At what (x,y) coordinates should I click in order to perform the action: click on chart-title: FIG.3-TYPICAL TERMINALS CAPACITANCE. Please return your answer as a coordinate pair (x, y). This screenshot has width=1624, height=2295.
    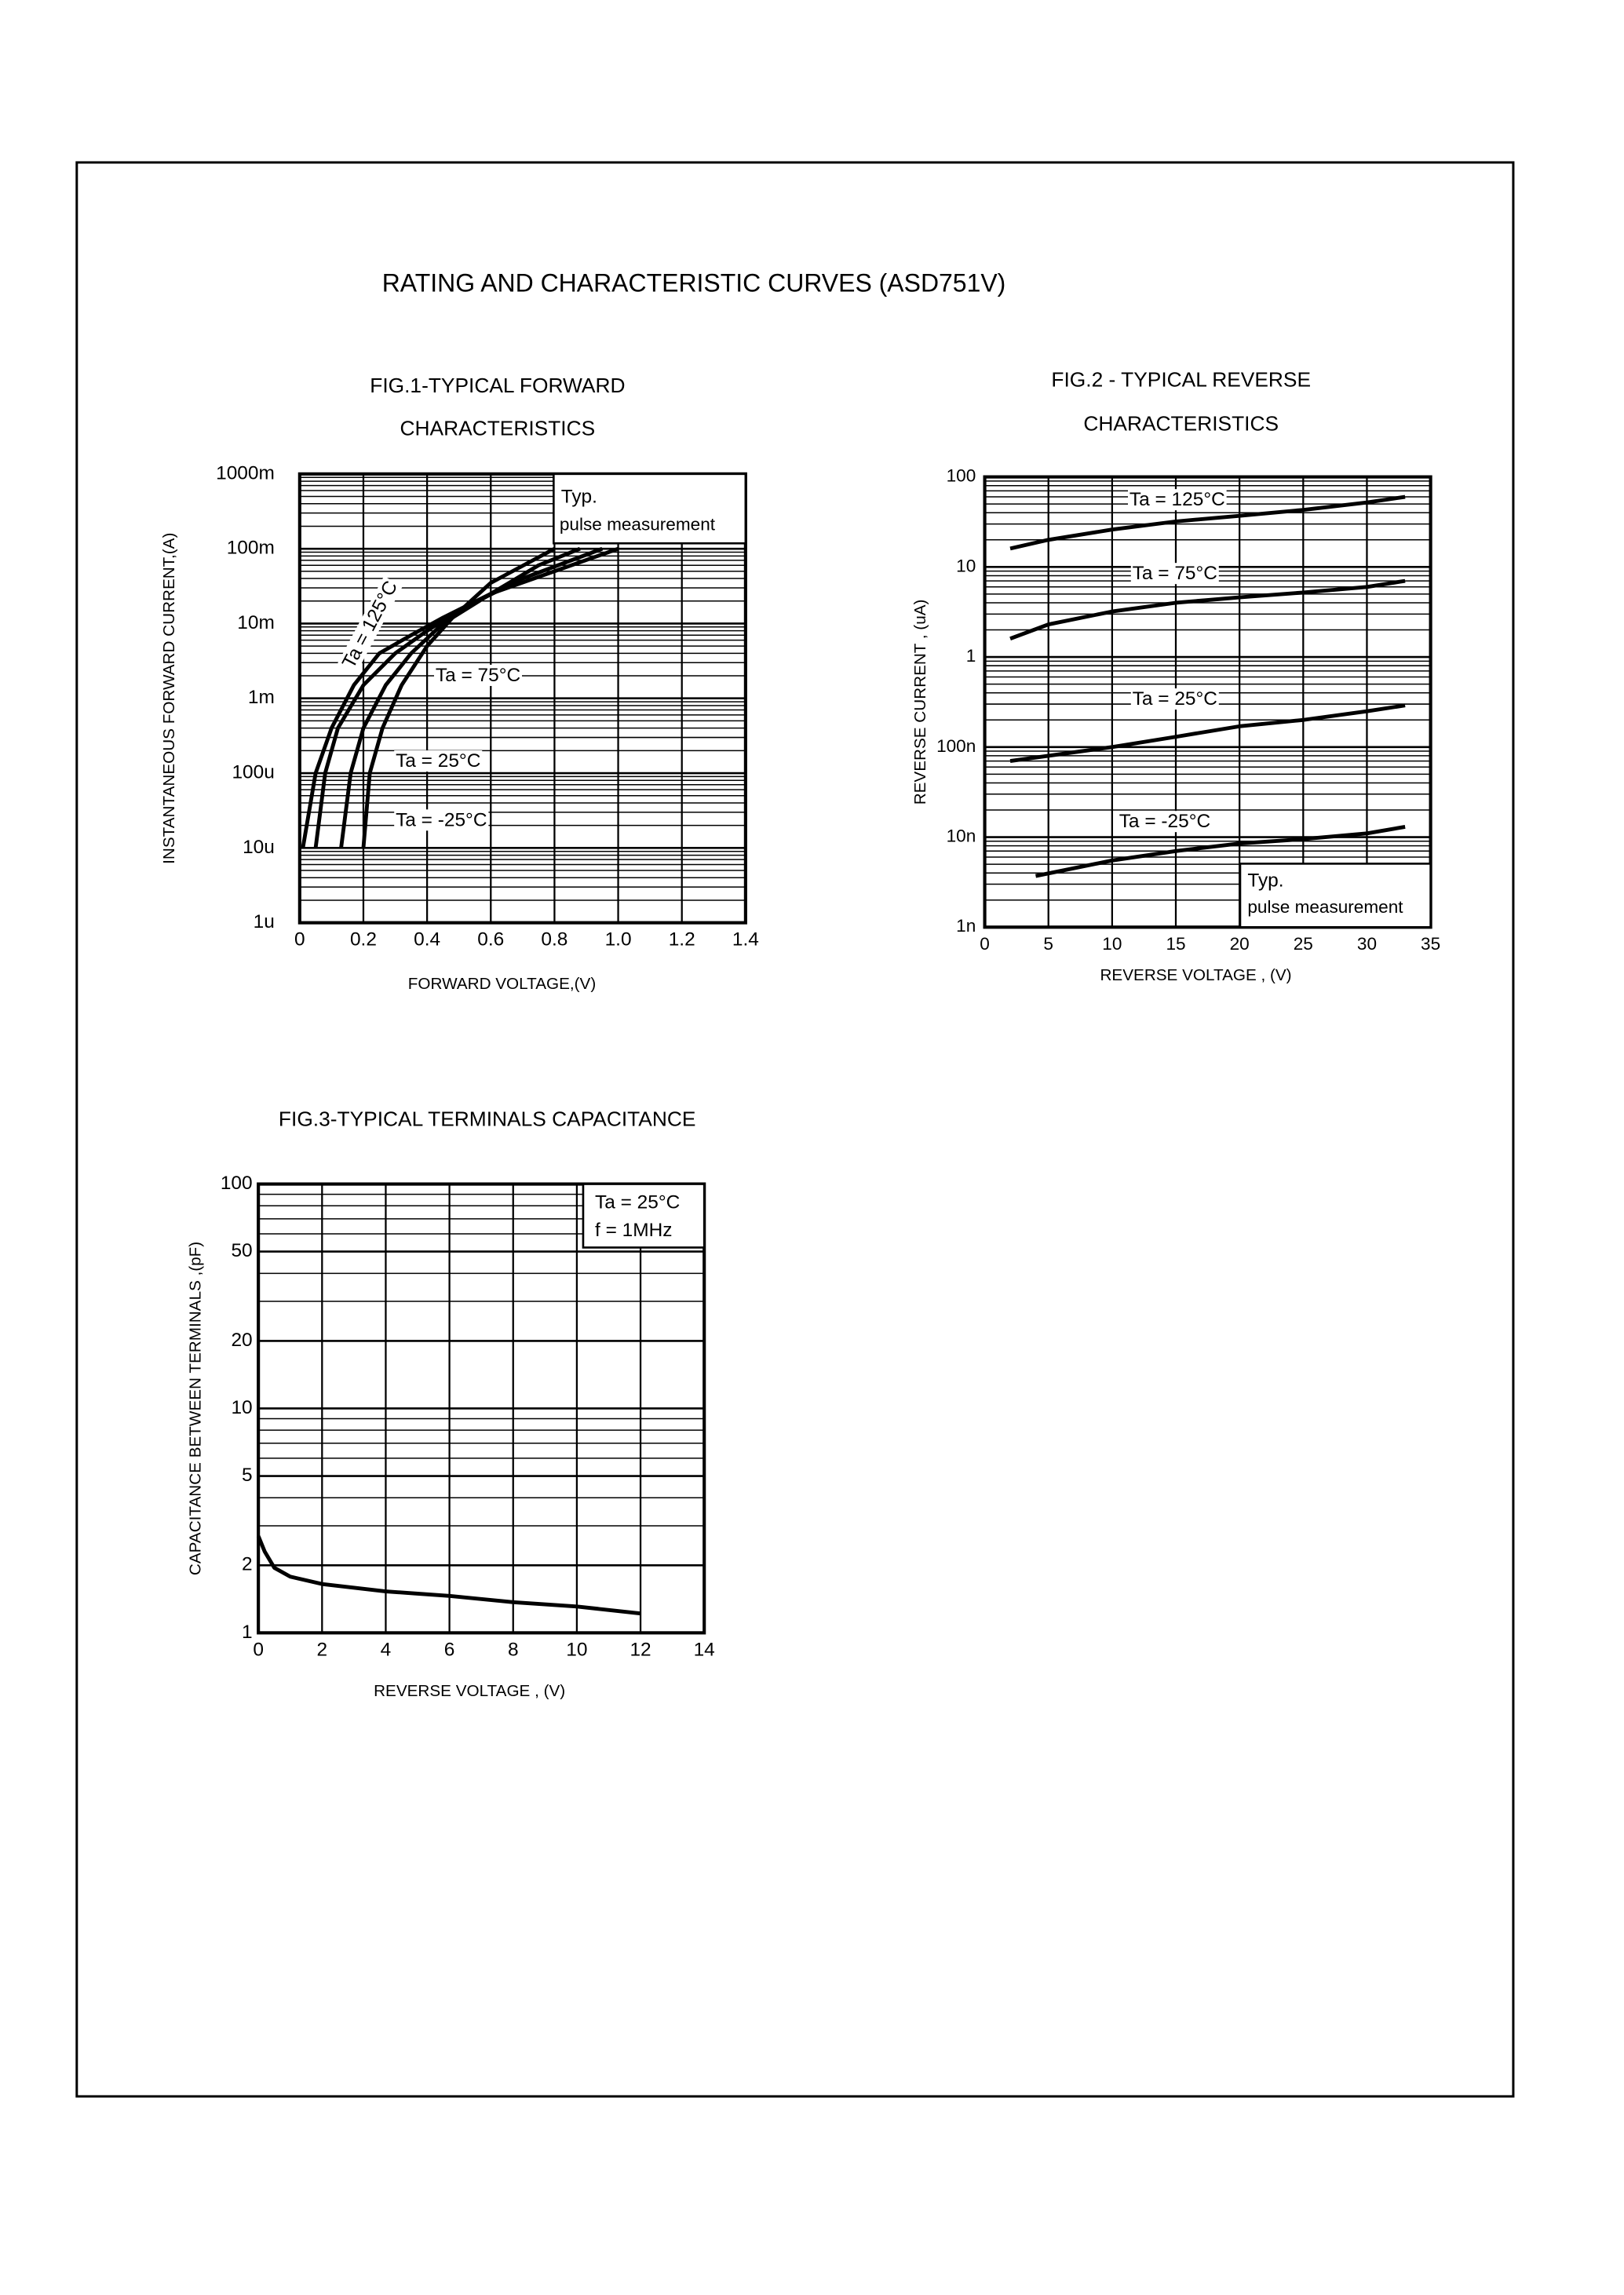
    Looking at the image, I should click on (488, 1119).